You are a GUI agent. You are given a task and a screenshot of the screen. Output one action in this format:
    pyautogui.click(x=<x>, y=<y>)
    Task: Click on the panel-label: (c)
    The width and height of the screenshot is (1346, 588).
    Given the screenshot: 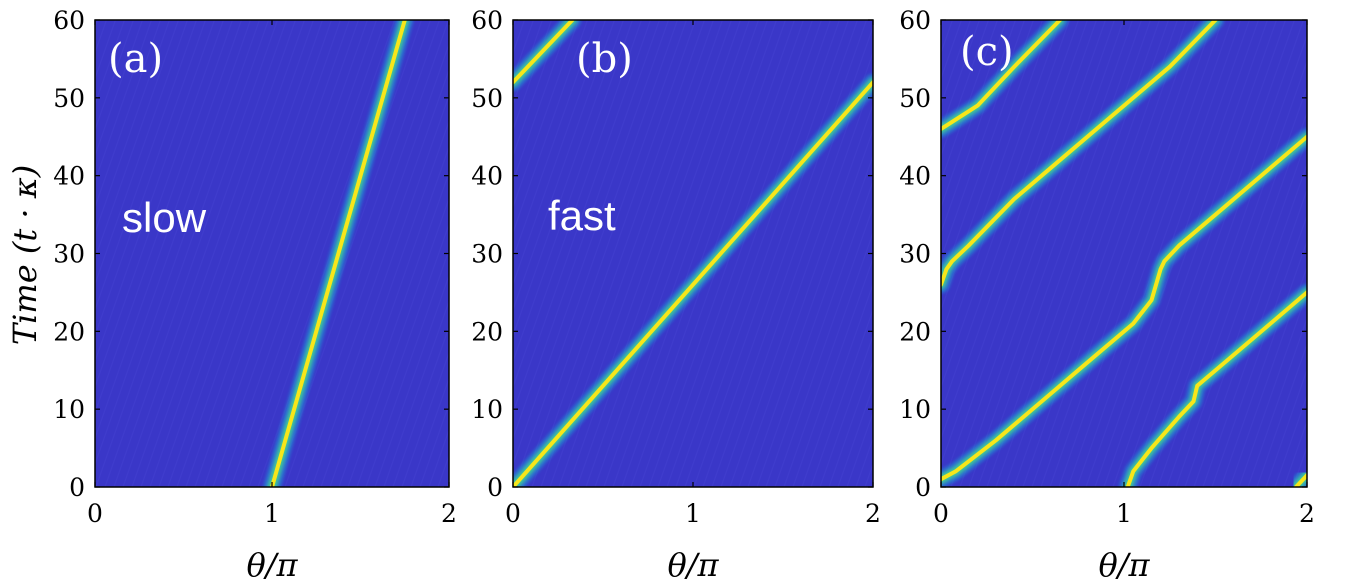 What is the action you would take?
    pyautogui.click(x=987, y=52)
    